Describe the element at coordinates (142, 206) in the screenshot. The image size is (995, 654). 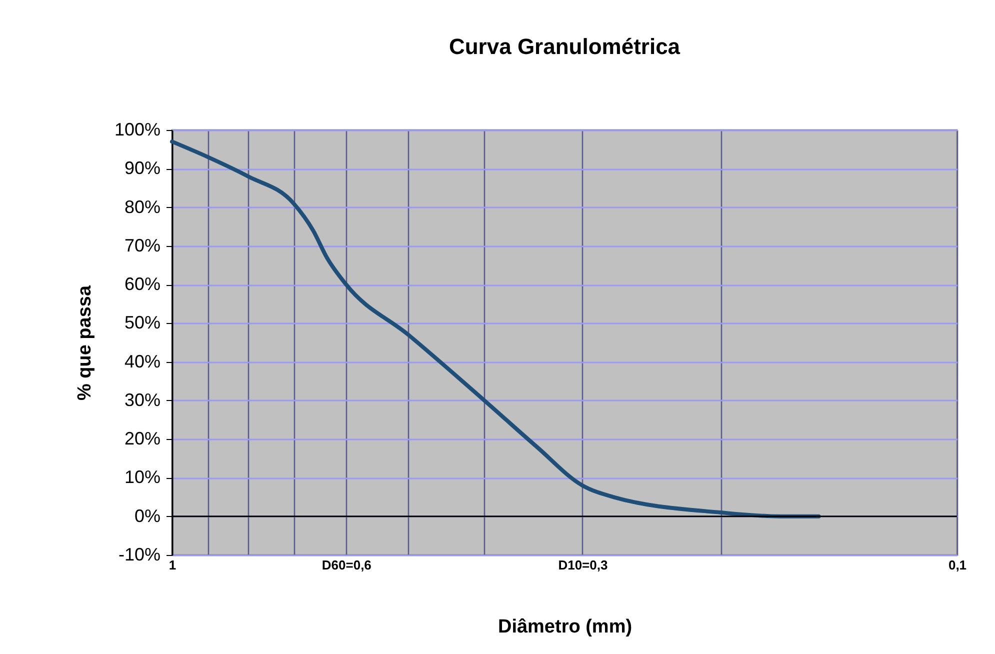
I see `y-tick-label: 80%` at that location.